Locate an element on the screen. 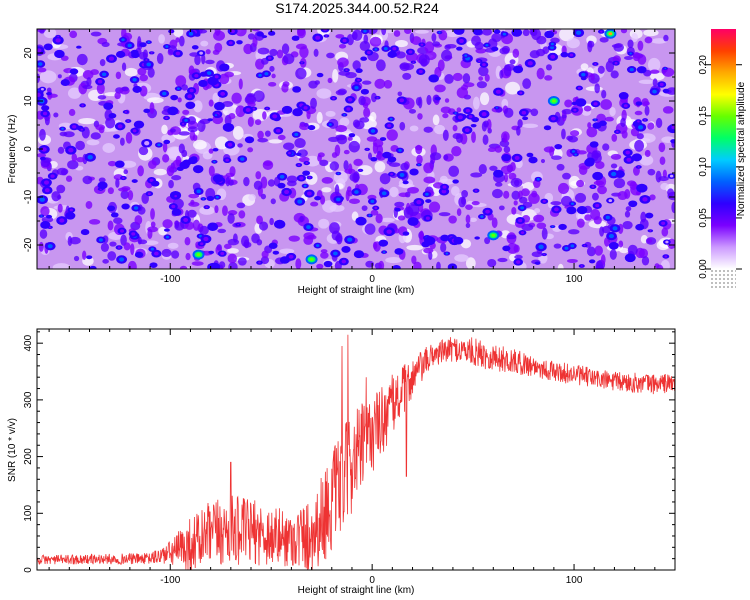 This screenshot has width=750, height=600. x-tick-label: 100 is located at coordinates (574, 279).